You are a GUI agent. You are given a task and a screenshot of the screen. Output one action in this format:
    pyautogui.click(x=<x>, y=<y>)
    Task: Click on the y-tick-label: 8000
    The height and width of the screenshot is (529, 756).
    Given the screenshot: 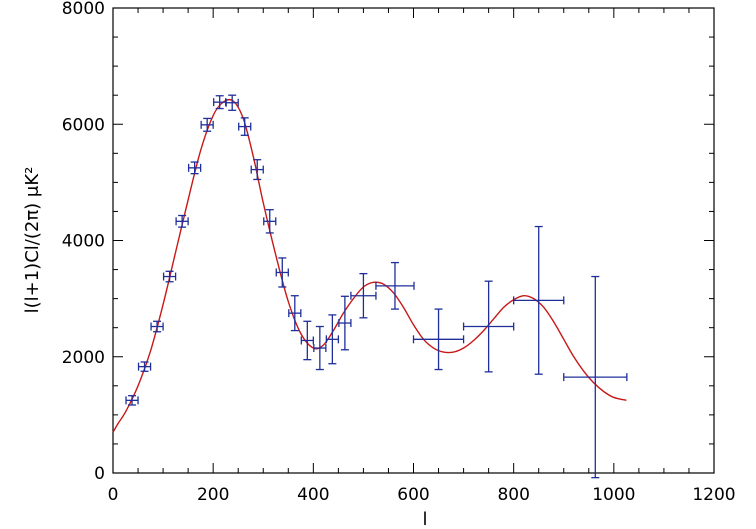 What is the action you would take?
    pyautogui.click(x=83, y=9)
    